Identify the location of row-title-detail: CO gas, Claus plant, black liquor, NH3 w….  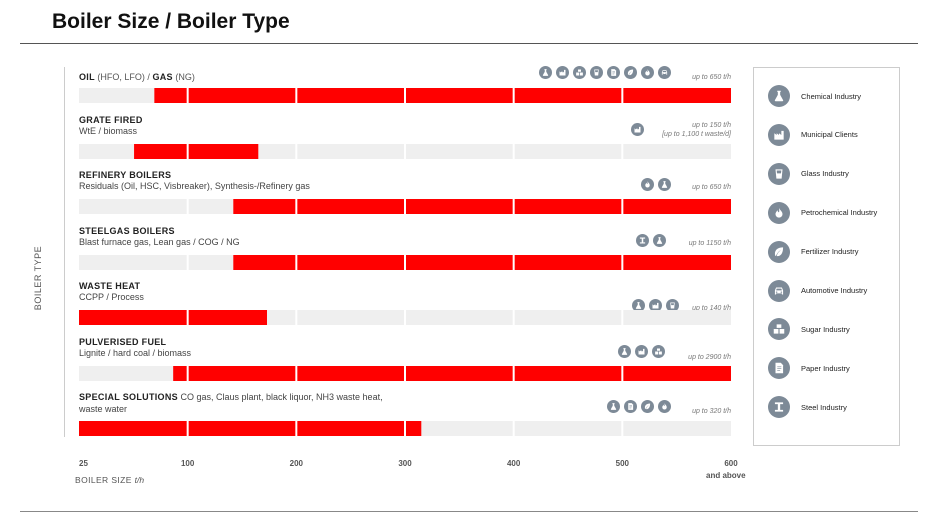
(231, 403).